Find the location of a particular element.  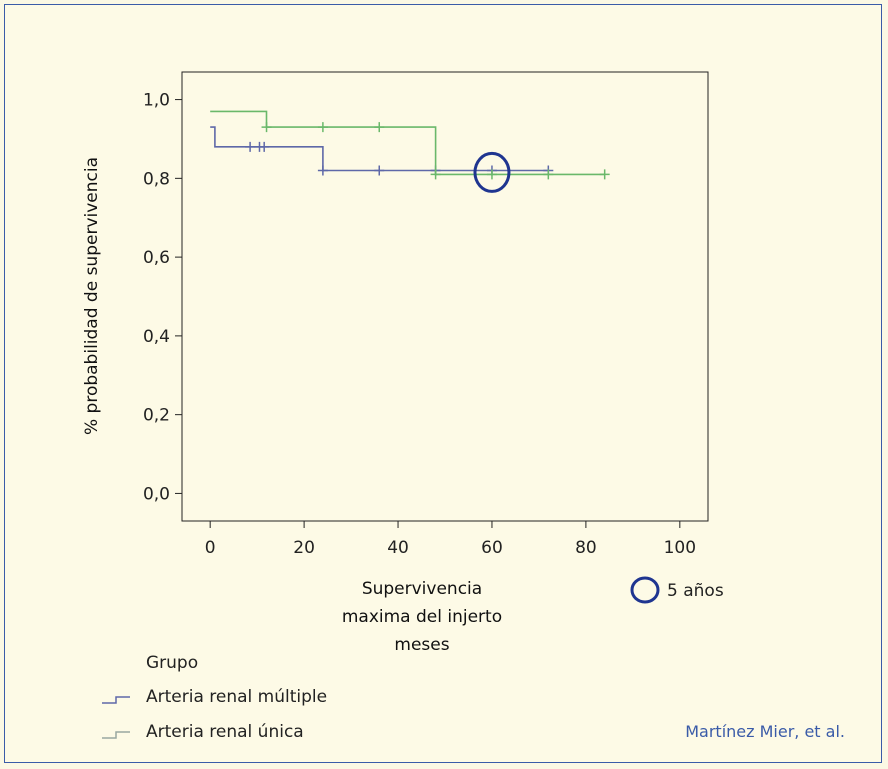

x-tick-label: 40 is located at coordinates (398, 548).